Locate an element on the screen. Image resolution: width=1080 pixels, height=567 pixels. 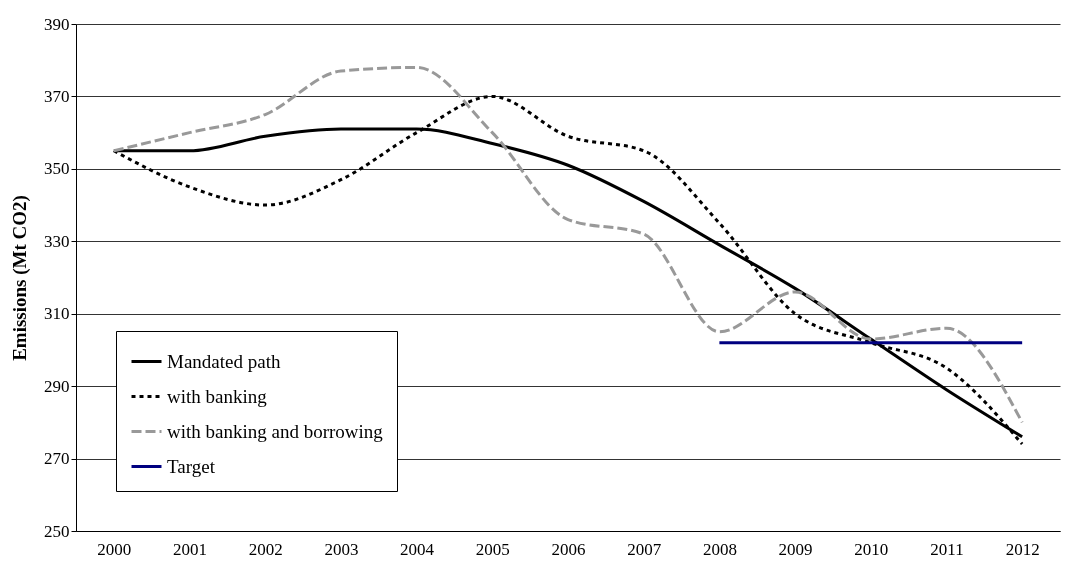
x-tick-label: 2003 is located at coordinates (341, 549).